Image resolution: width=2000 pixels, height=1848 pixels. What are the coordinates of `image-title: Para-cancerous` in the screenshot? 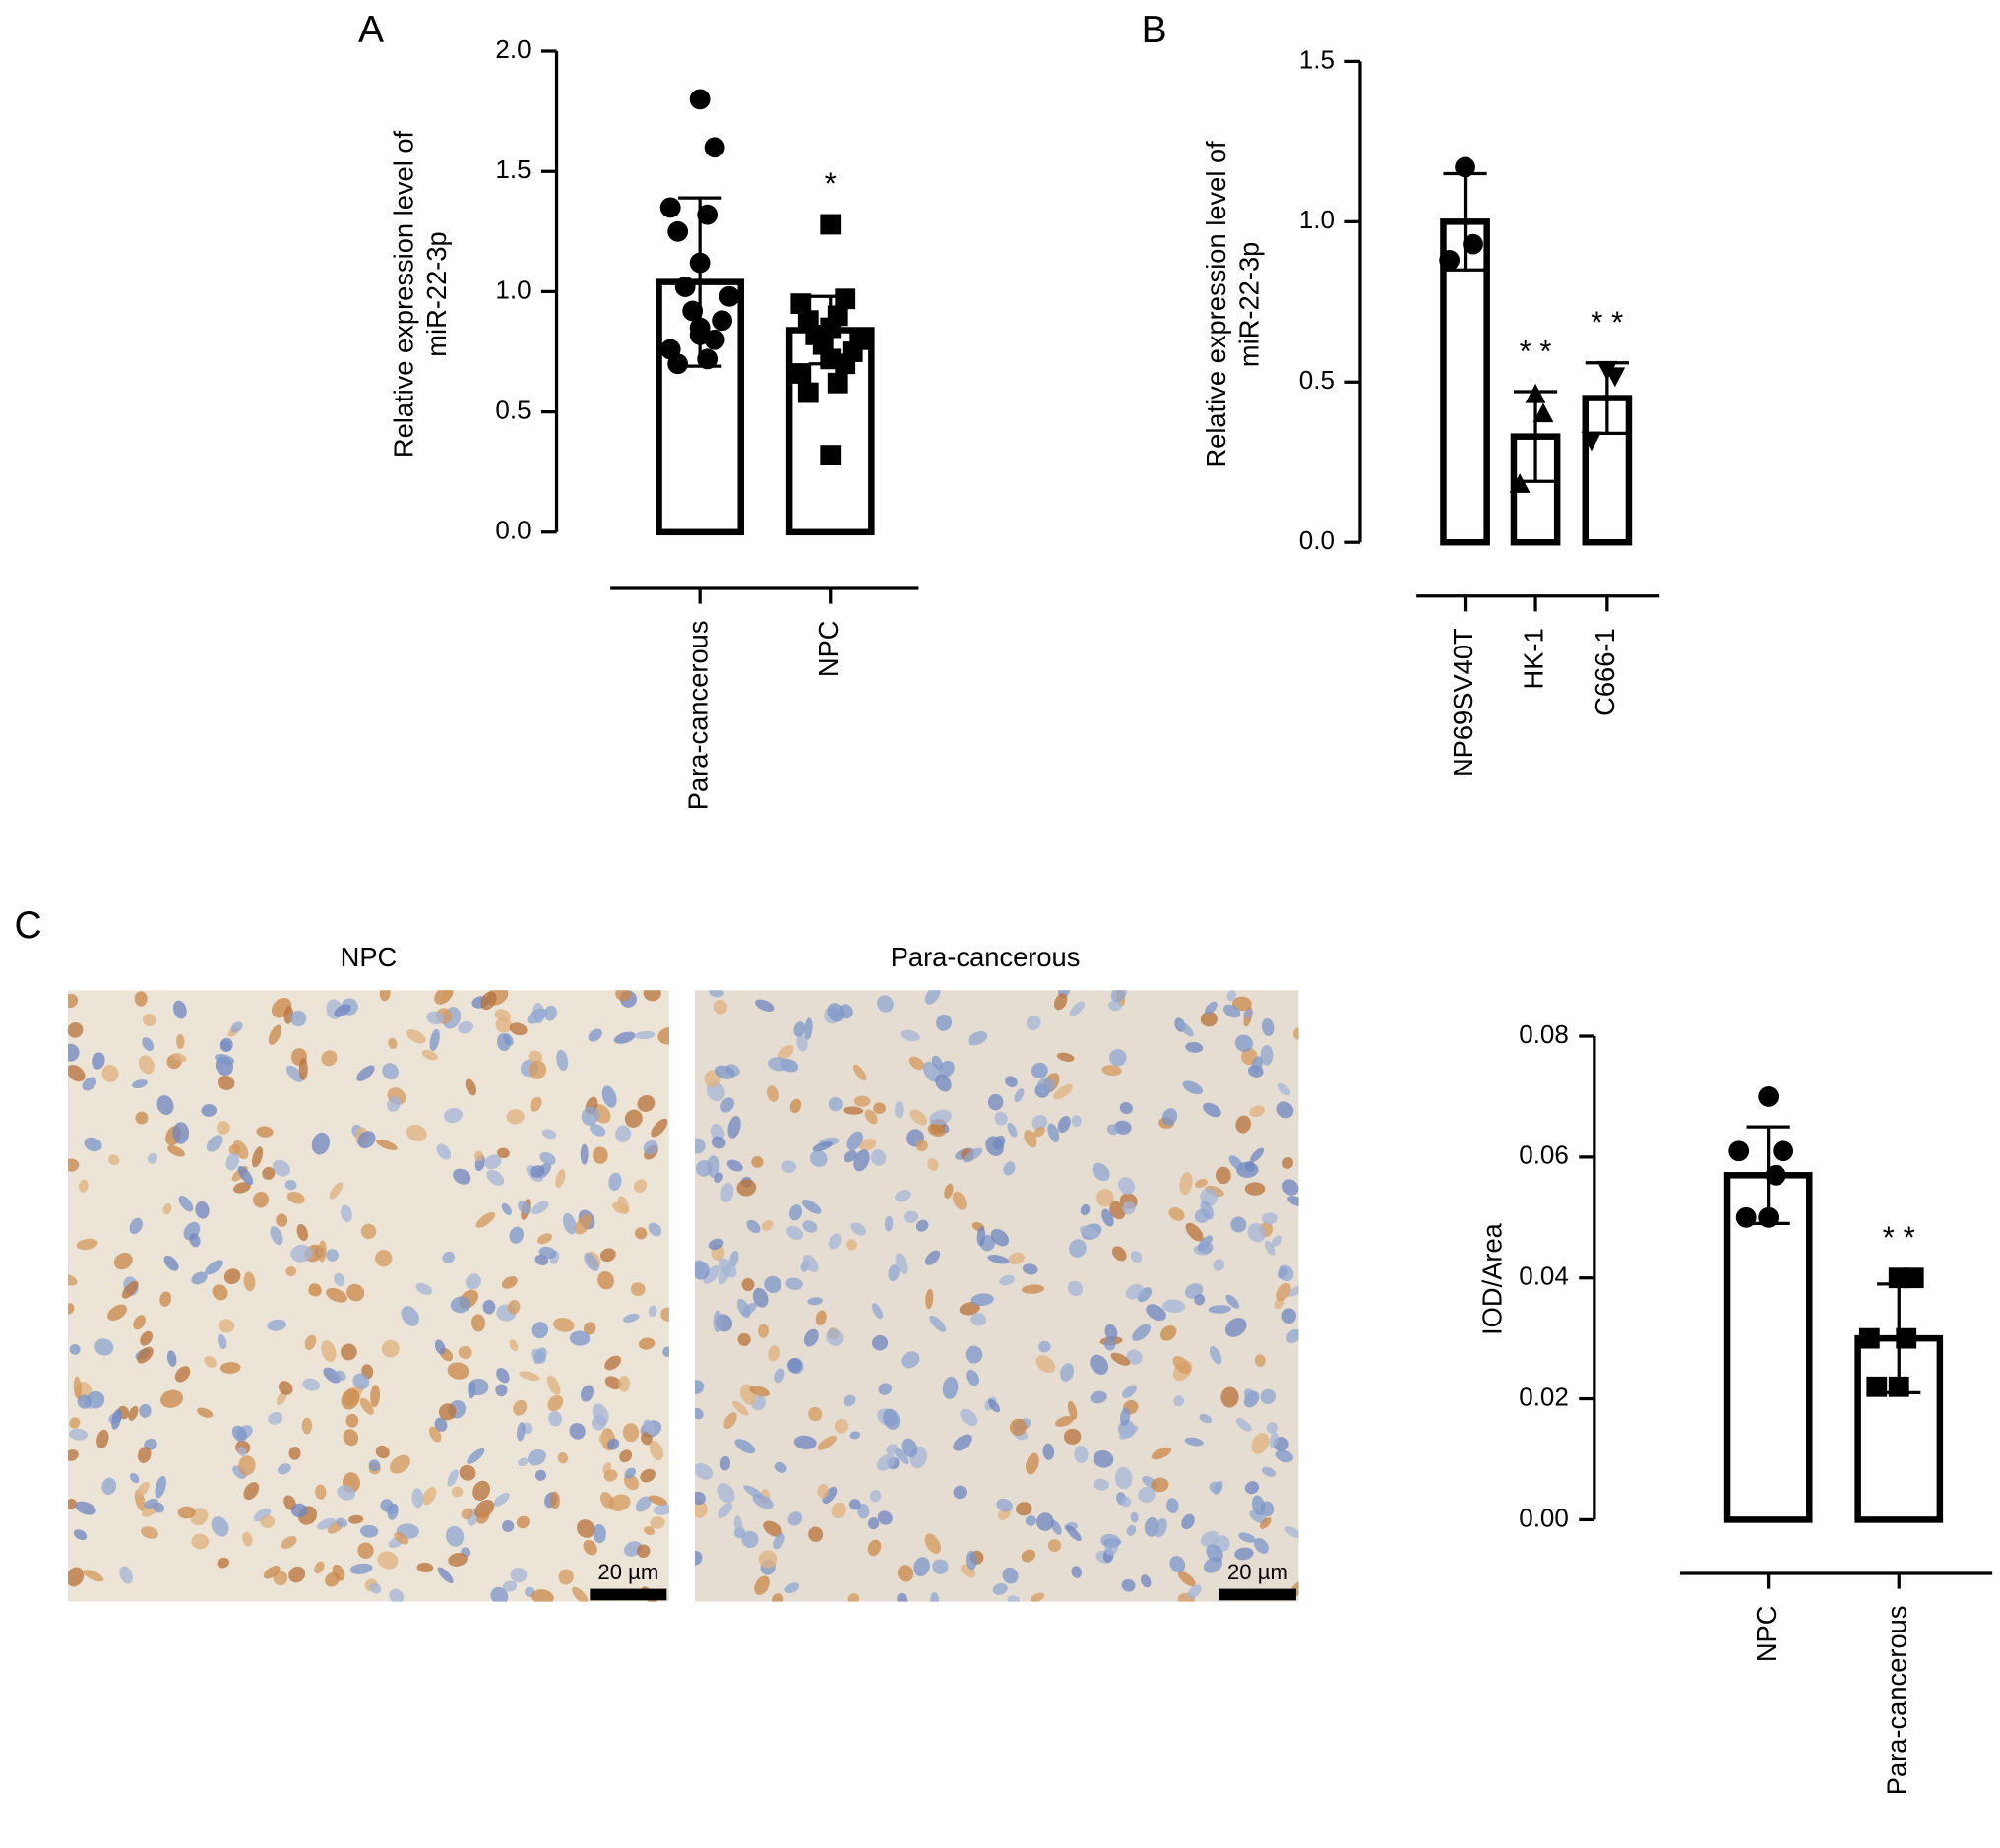 It's located at (986, 957).